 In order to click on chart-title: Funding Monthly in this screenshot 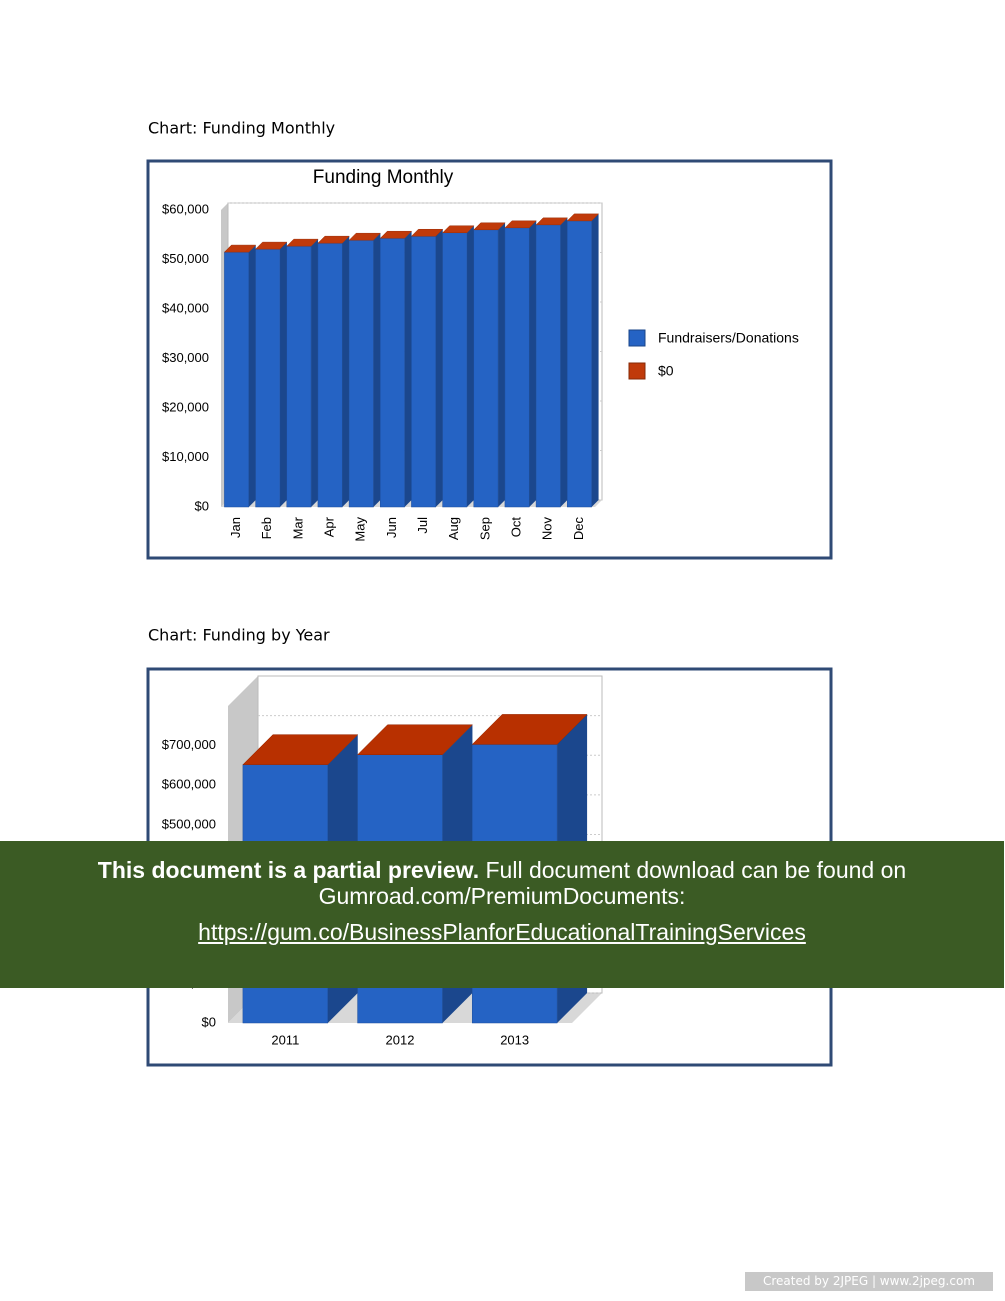, I will do `click(383, 177)`.